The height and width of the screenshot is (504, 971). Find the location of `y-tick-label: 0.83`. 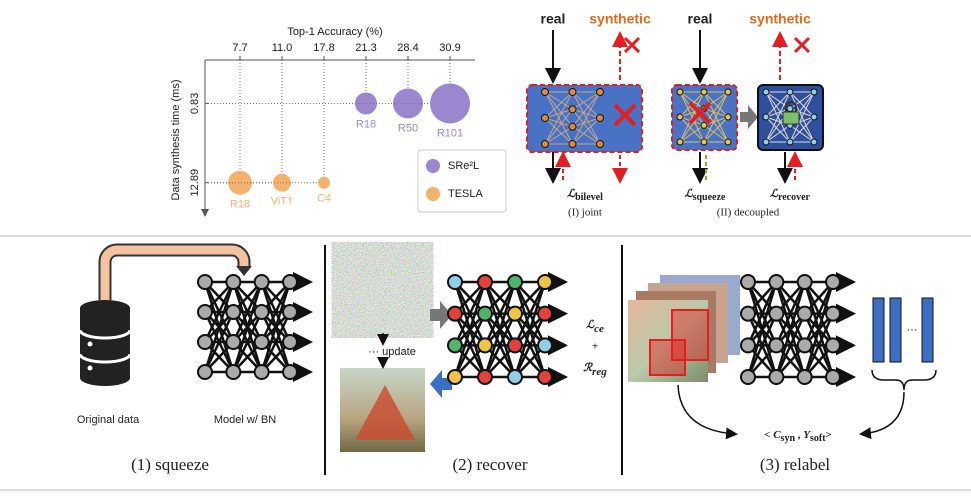

y-tick-label: 0.83 is located at coordinates (195, 103).